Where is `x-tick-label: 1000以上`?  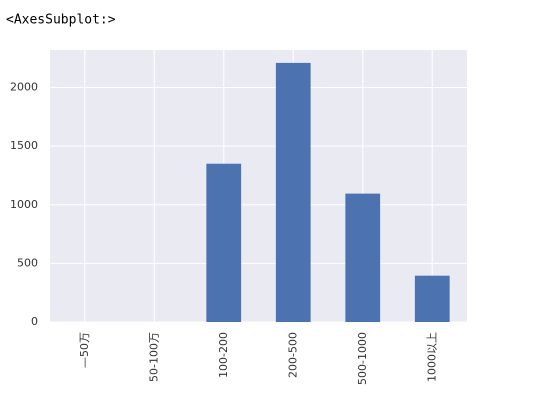
x-tick-label: 1000以上 is located at coordinates (431, 357).